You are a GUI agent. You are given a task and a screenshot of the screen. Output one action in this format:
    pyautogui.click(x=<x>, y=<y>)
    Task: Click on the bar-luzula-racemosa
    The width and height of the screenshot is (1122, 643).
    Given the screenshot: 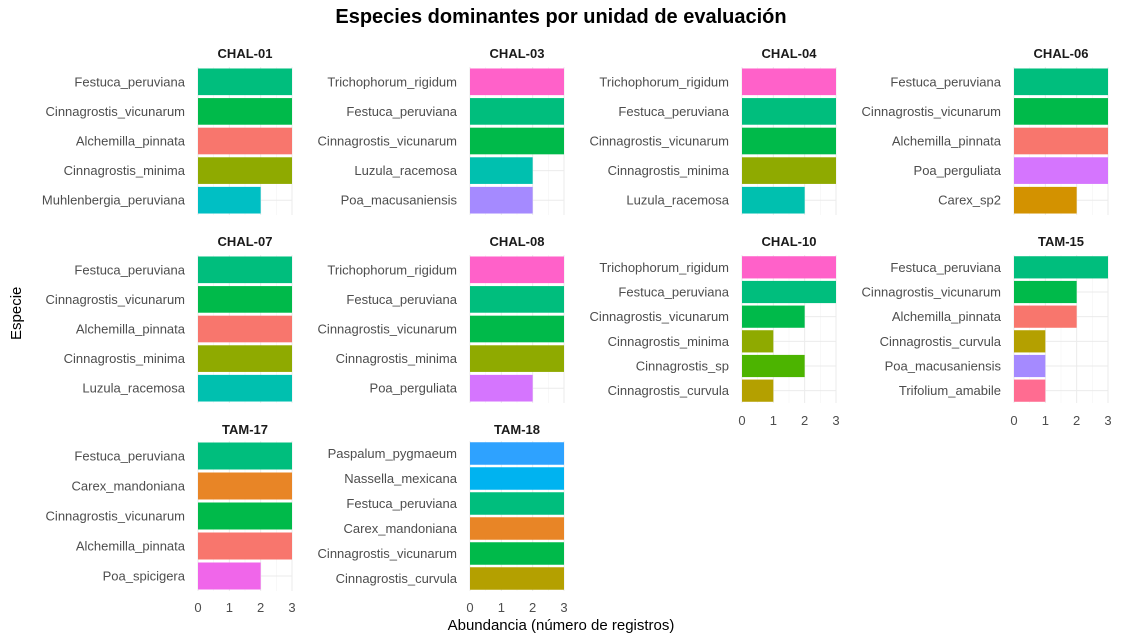 What is the action you would take?
    pyautogui.click(x=501, y=170)
    